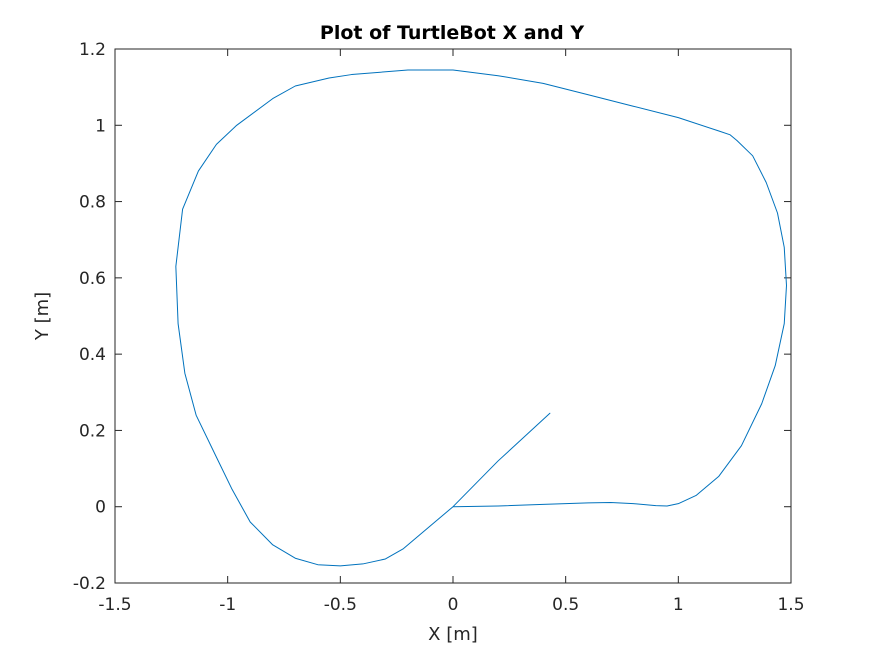 The width and height of the screenshot is (875, 660). What do you see at coordinates (100, 126) in the screenshot?
I see `y-tick-label: 1` at bounding box center [100, 126].